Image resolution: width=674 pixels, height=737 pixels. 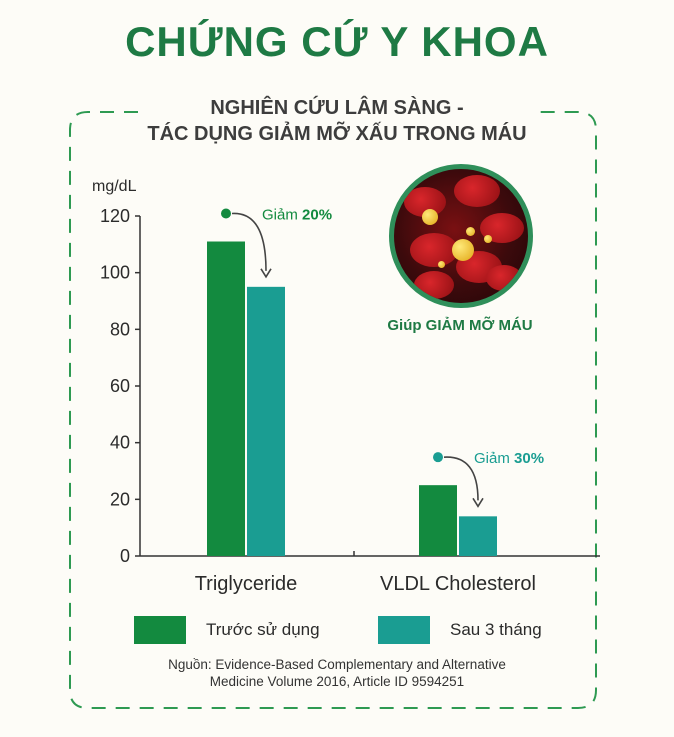 I want to click on y-tick-label: 100, so click(x=115, y=273).